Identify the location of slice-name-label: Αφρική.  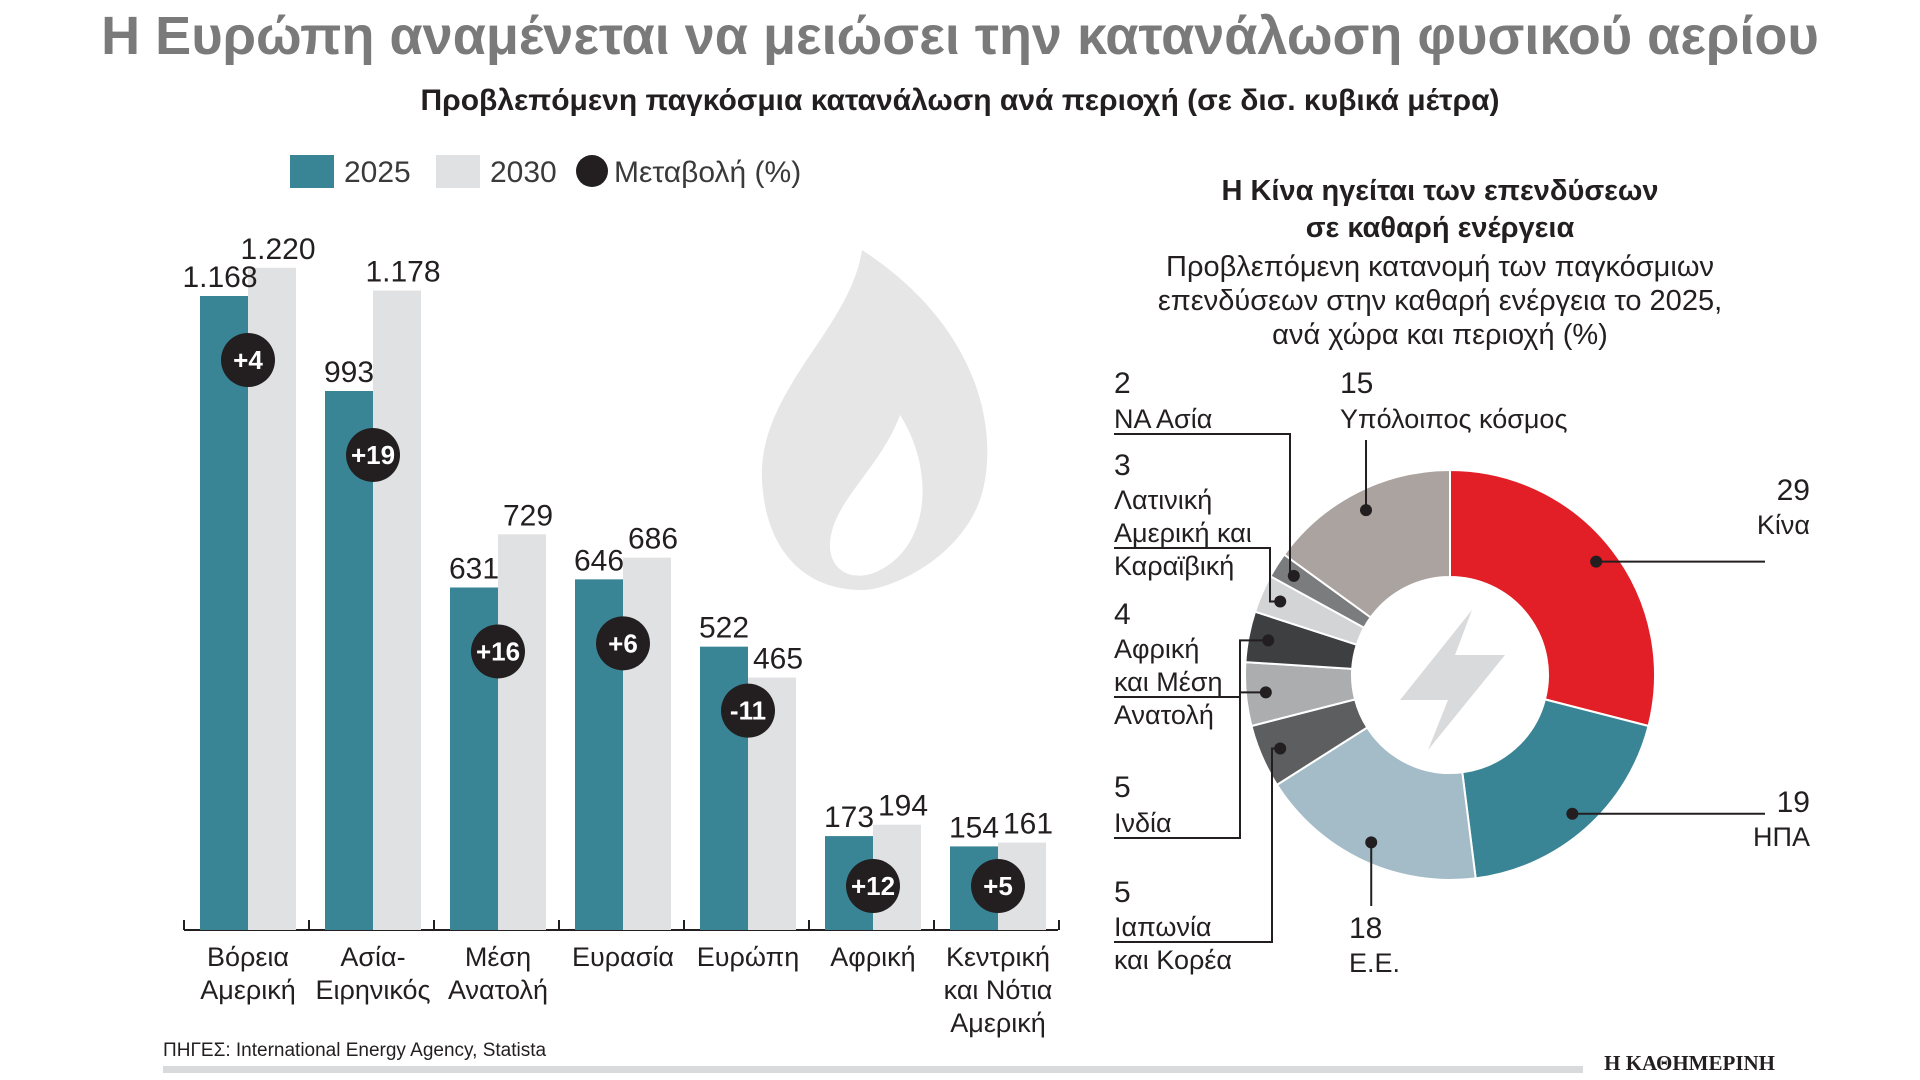
(1156, 649).